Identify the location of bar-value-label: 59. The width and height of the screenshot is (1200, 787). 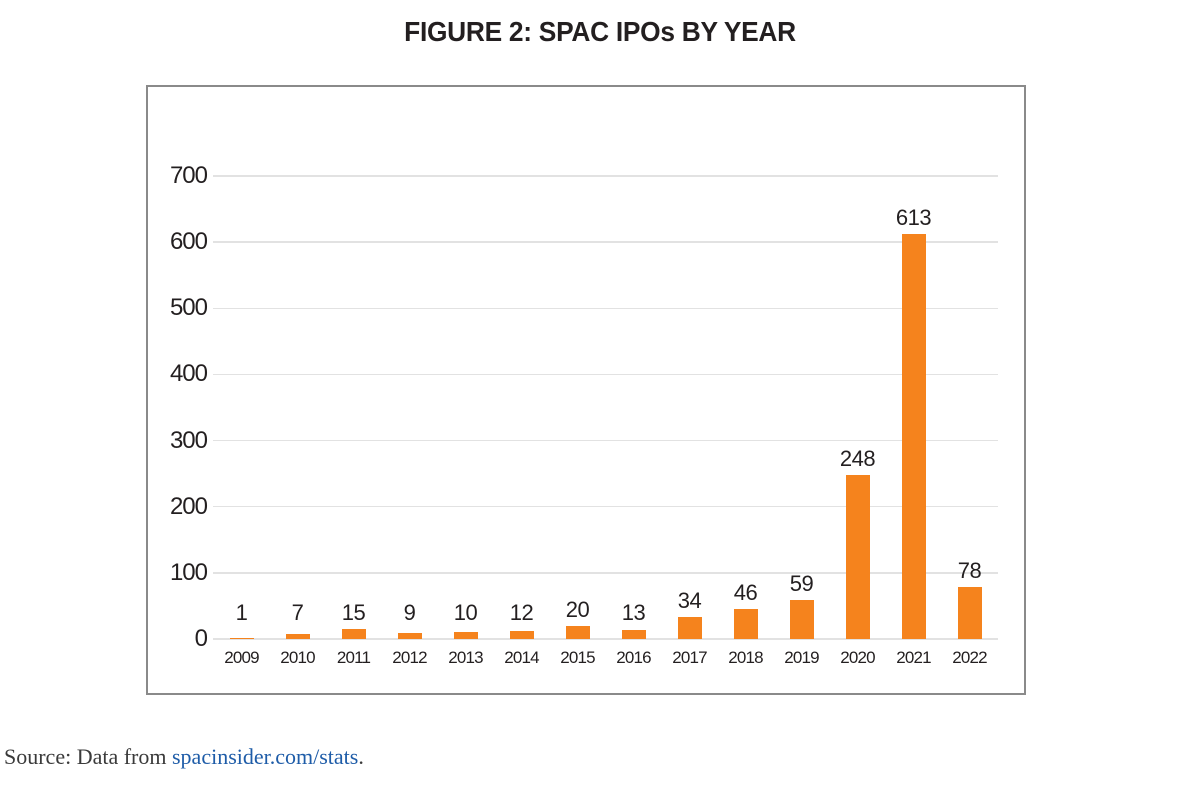
(801, 583).